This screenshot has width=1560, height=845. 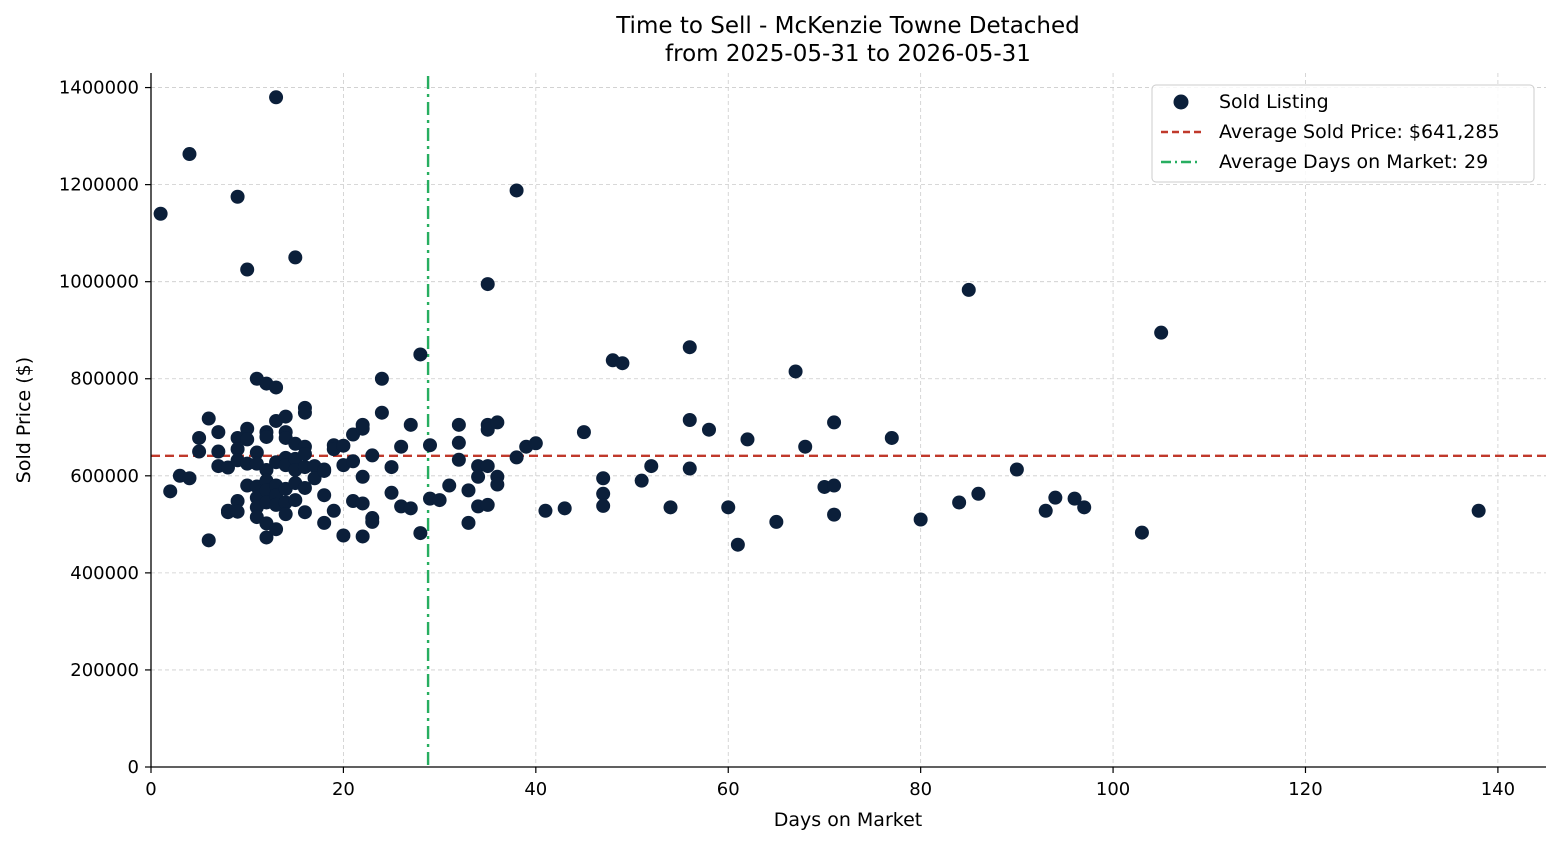 What do you see at coordinates (728, 789) in the screenshot?
I see `x-tick-label: 60` at bounding box center [728, 789].